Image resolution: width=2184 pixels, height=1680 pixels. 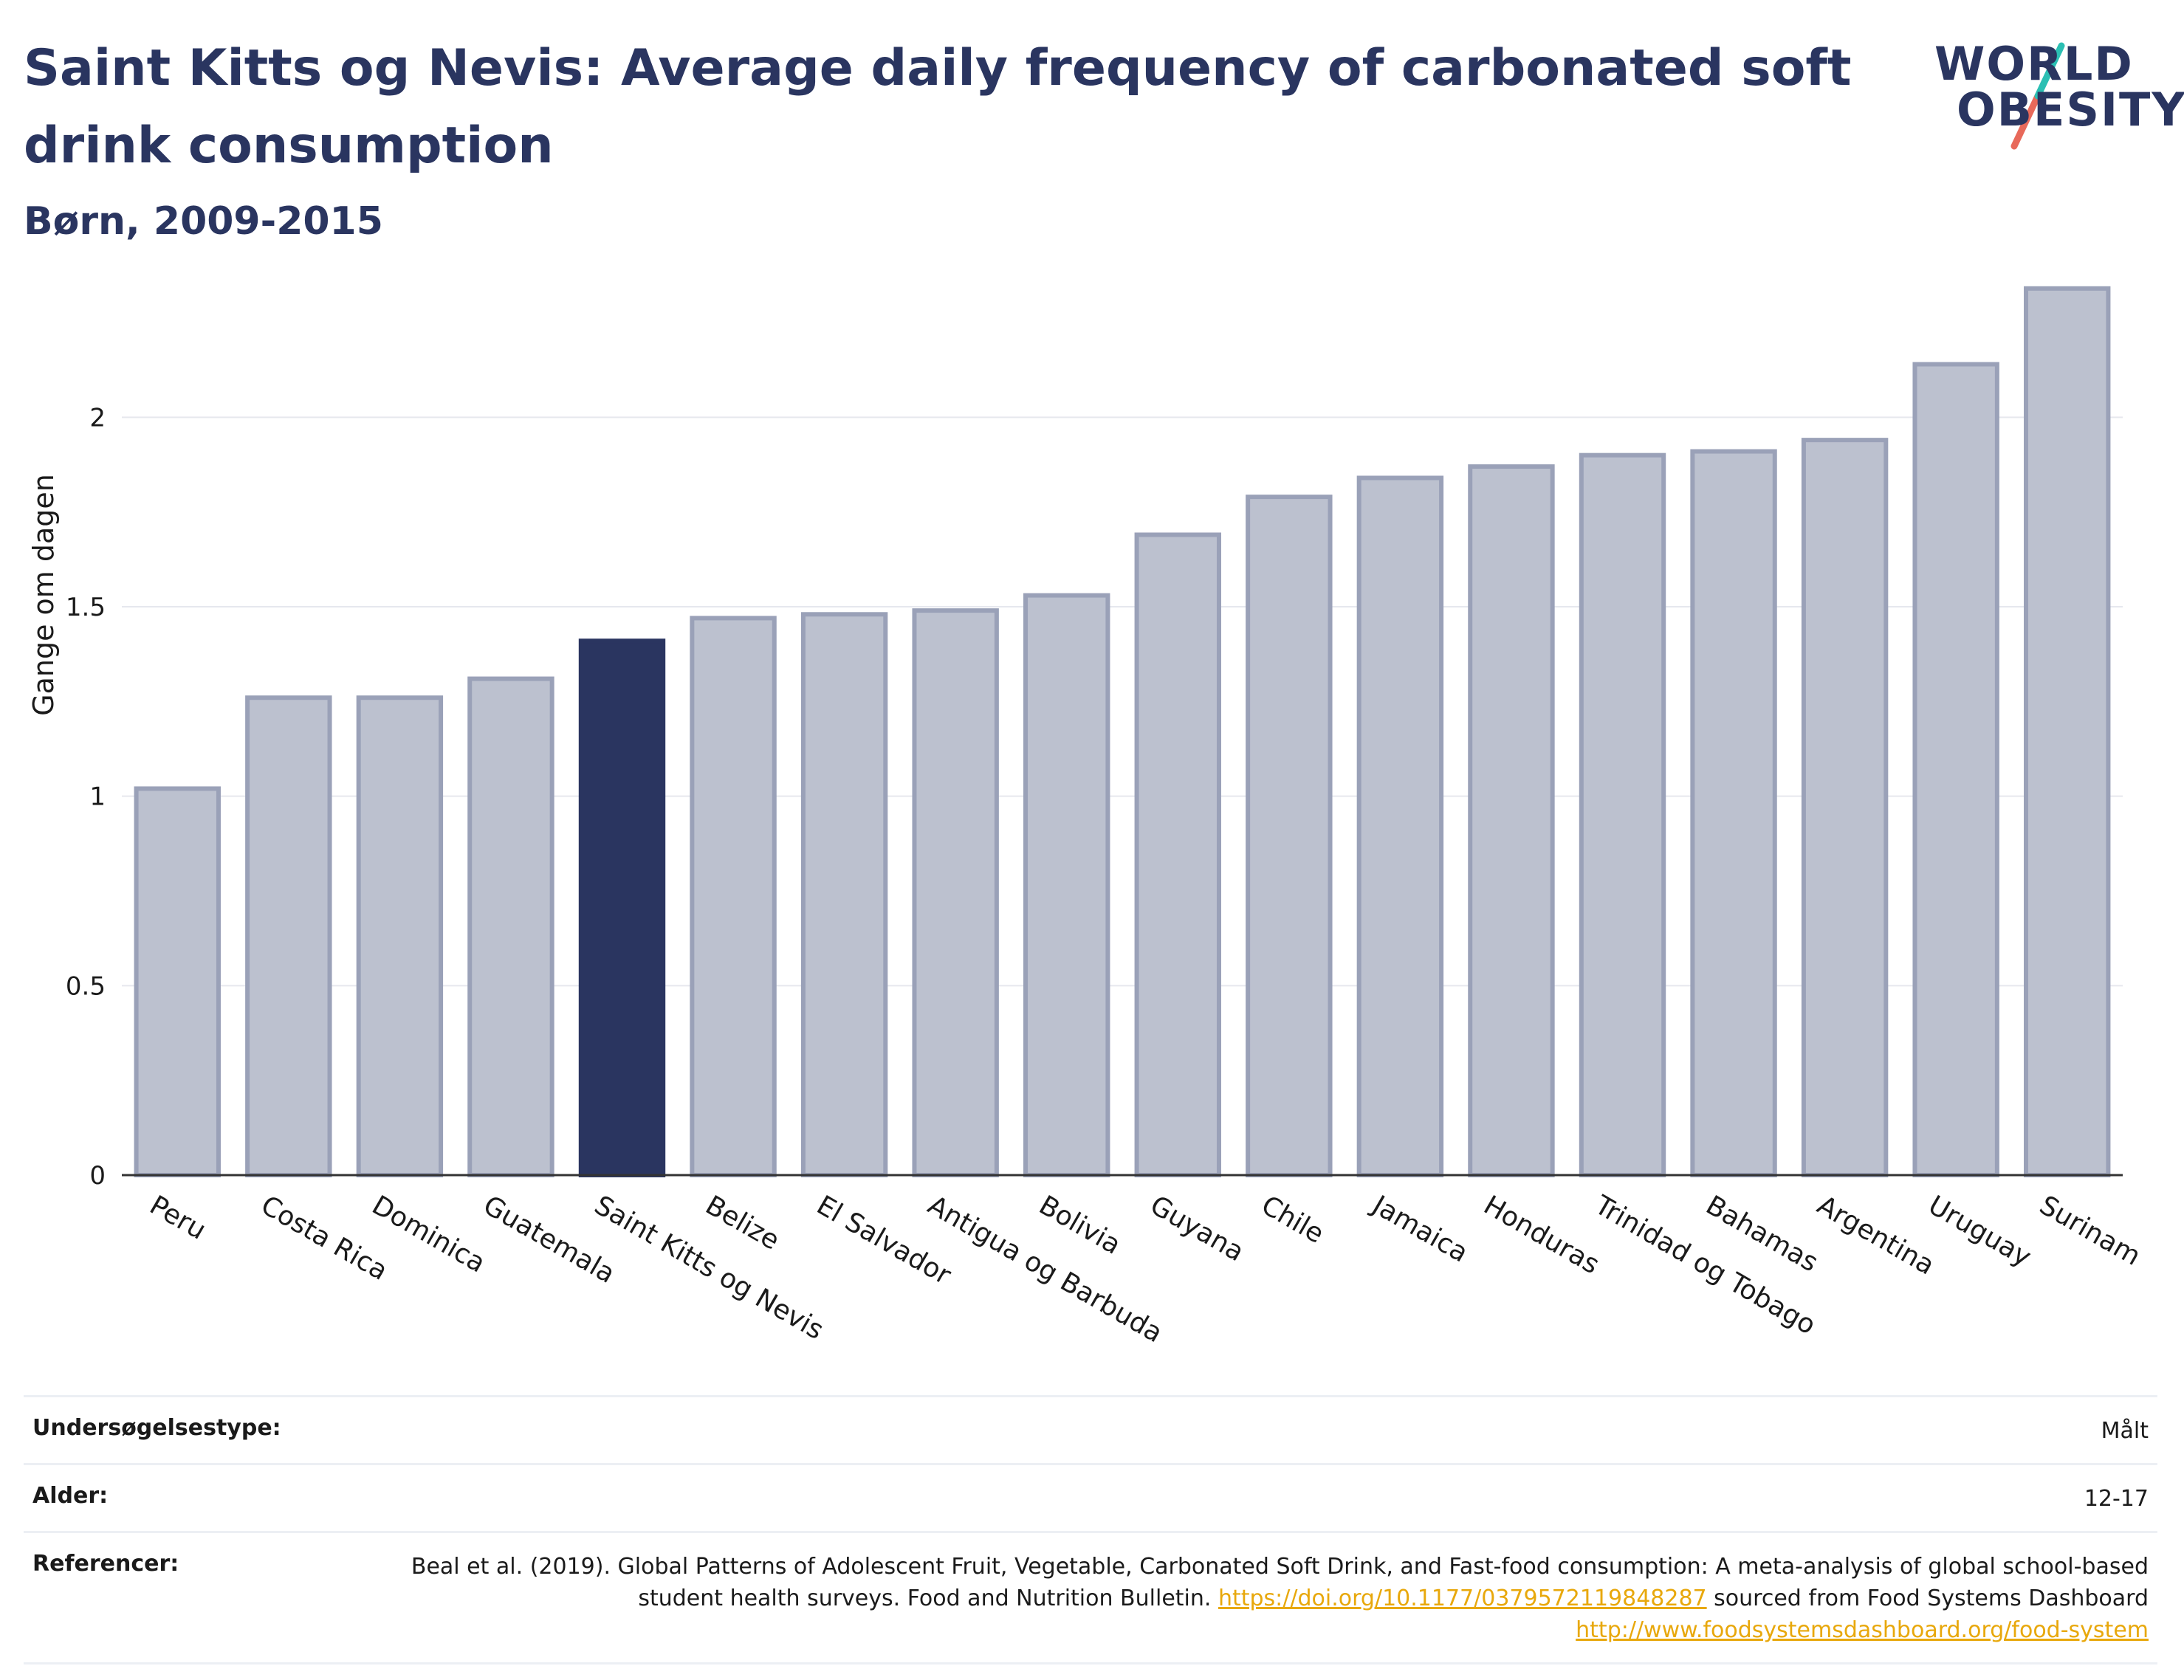 What do you see at coordinates (1622, 814) in the screenshot?
I see `bar-trinidad-og-tobago` at bounding box center [1622, 814].